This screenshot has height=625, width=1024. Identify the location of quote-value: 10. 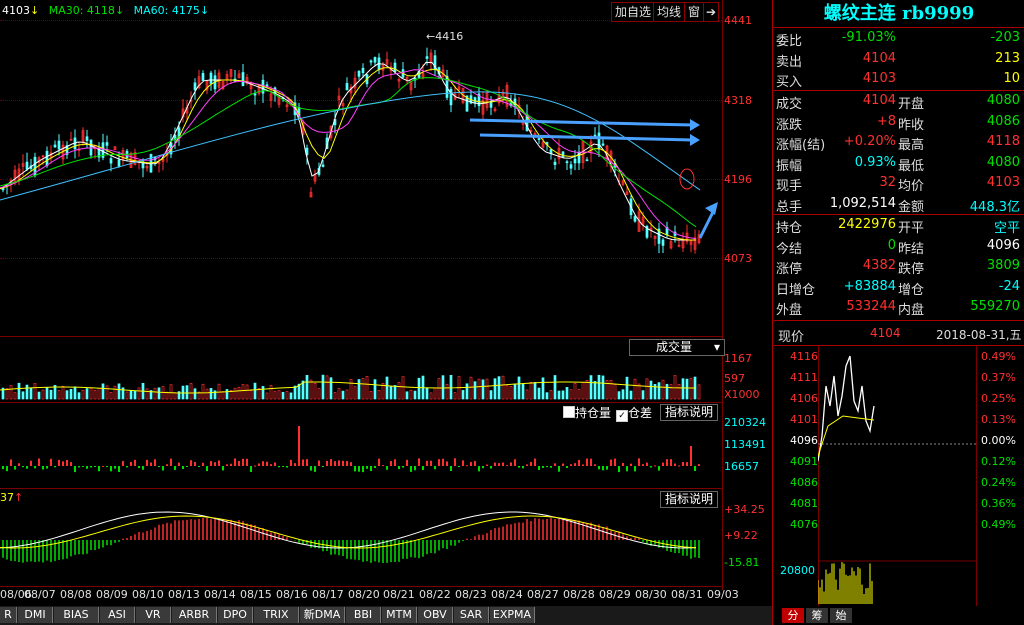
(1011, 78).